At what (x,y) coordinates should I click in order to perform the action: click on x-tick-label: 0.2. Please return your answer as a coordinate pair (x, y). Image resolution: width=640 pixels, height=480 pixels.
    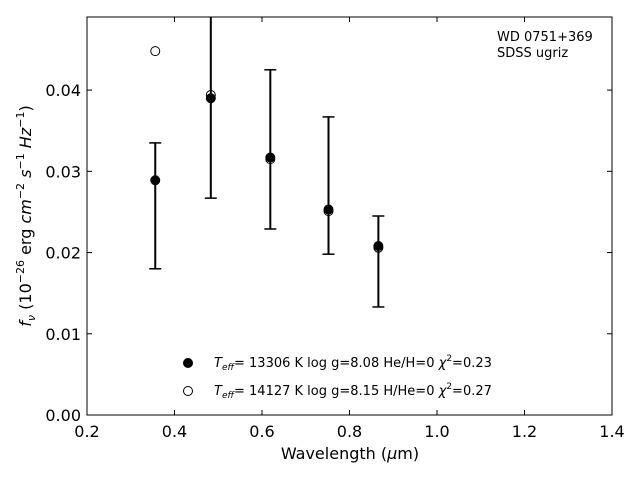
    Looking at the image, I should click on (86, 431).